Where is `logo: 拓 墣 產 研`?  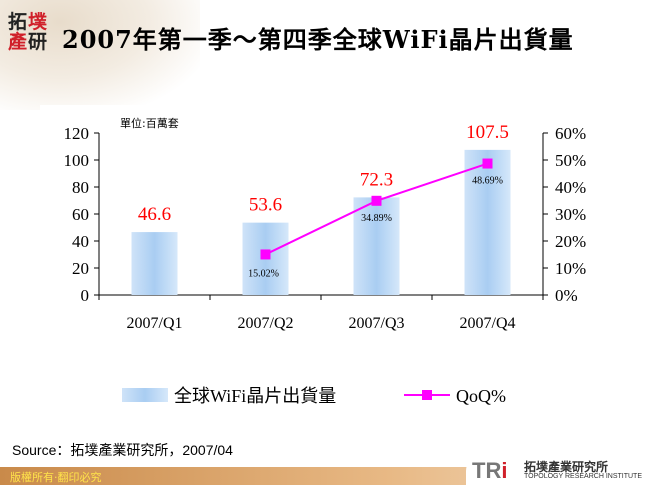
logo: 拓 墣 產 研 is located at coordinates (28, 32).